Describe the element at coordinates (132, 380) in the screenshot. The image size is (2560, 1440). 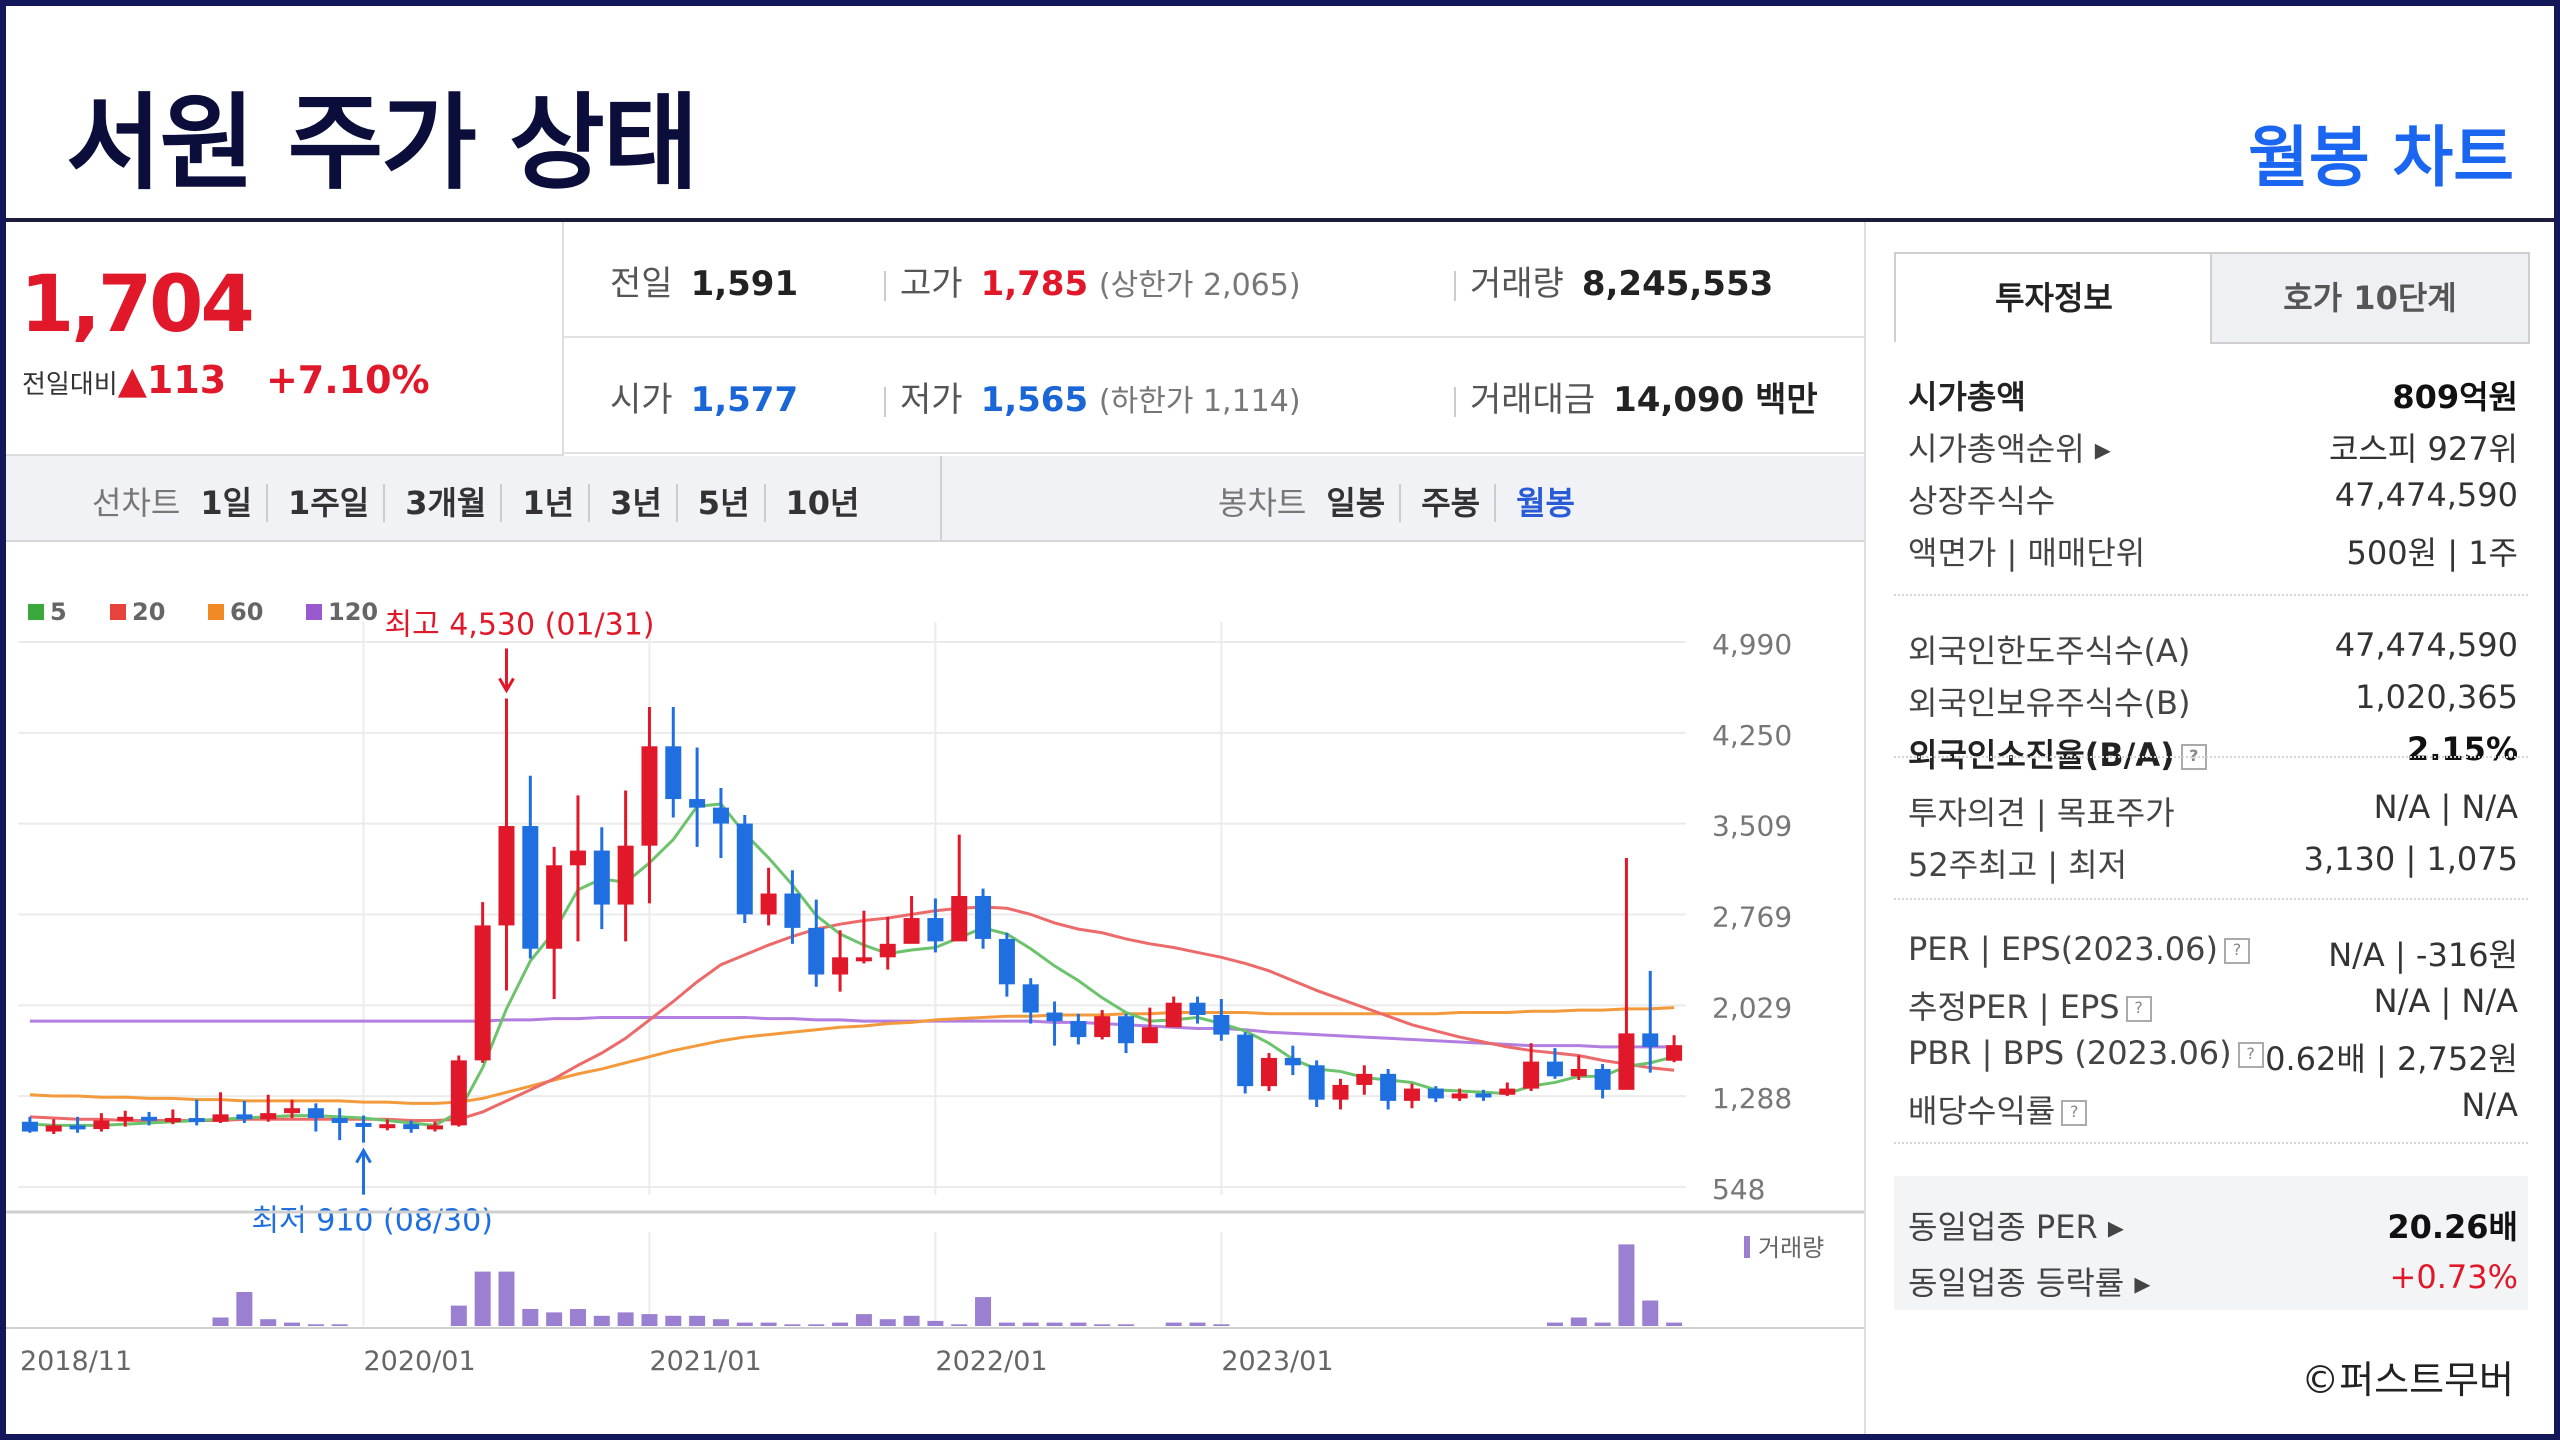
I see `up-arrow-icon: ▲` at that location.